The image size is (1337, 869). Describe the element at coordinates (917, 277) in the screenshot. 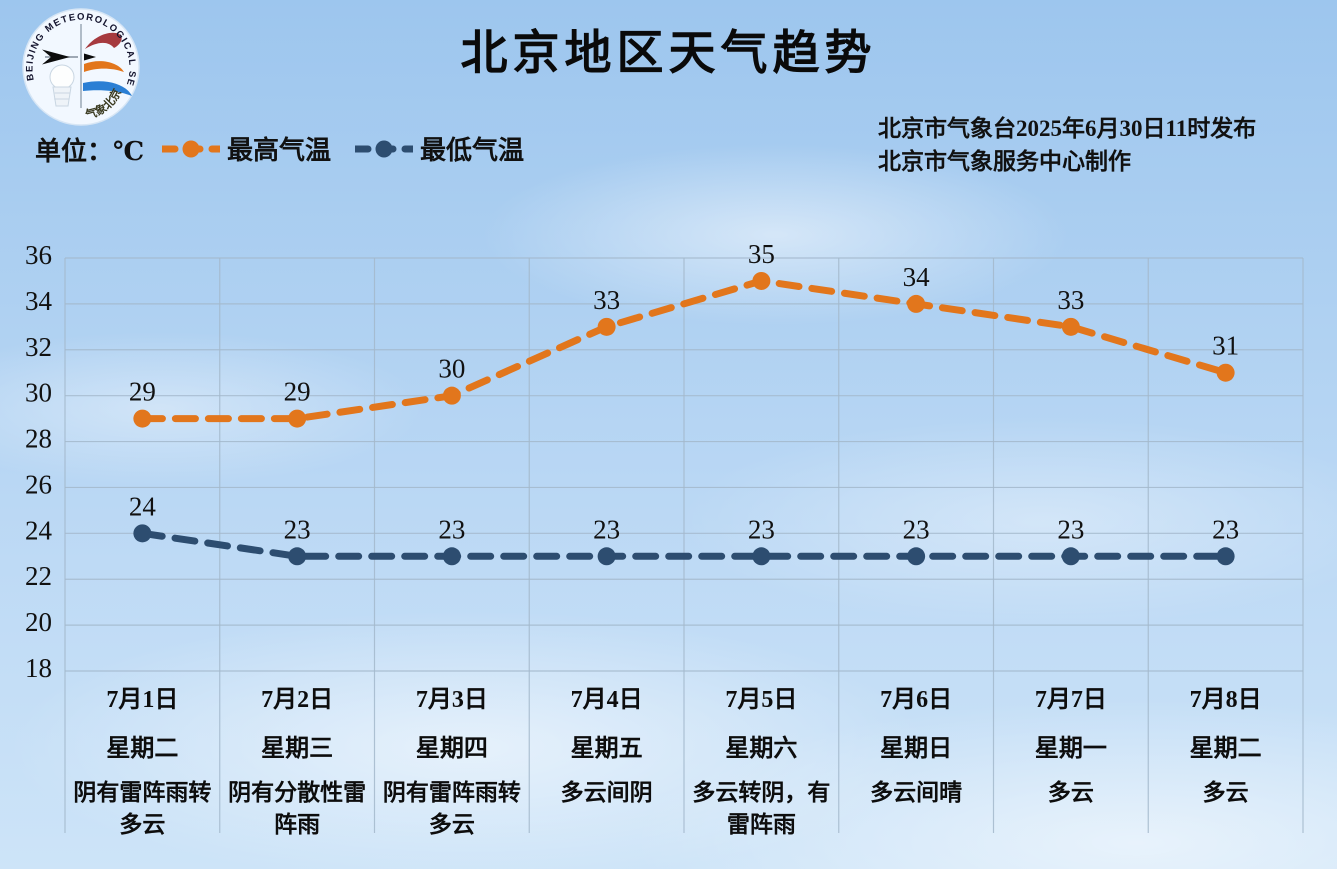

I see `max-temp-value-label: 34` at that location.